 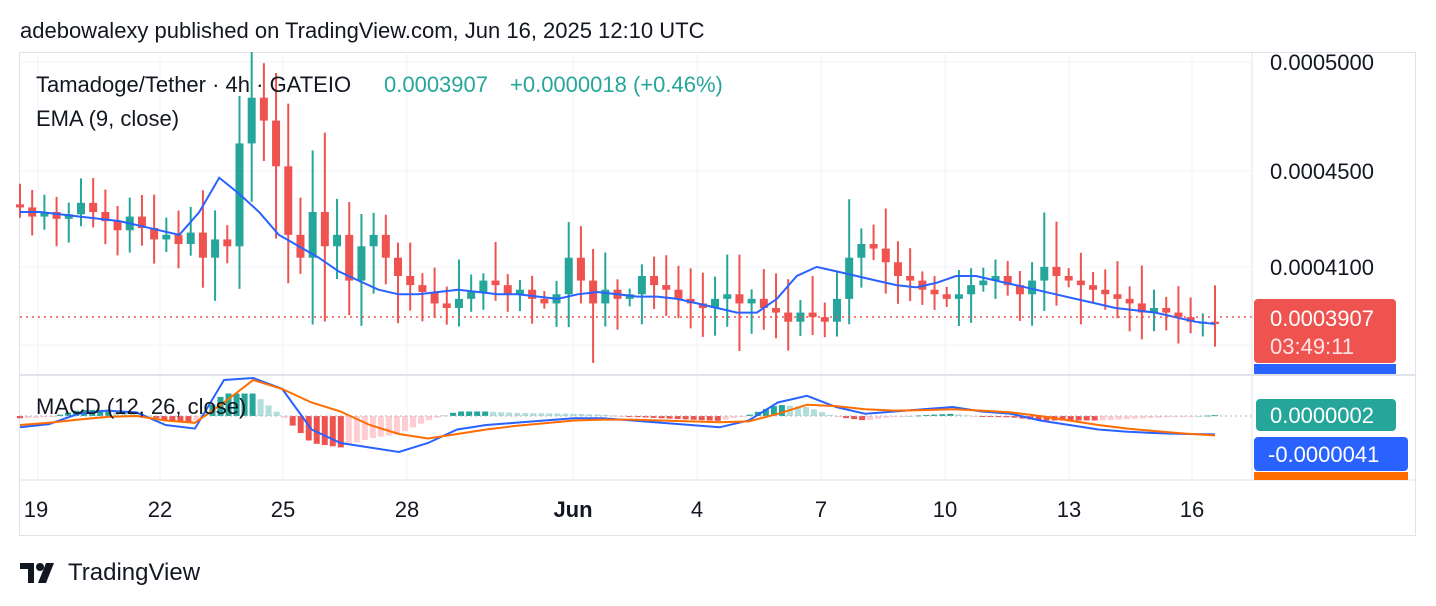 What do you see at coordinates (616, 84) in the screenshot?
I see `change-legend: +0.0000018 (+0.46%)` at bounding box center [616, 84].